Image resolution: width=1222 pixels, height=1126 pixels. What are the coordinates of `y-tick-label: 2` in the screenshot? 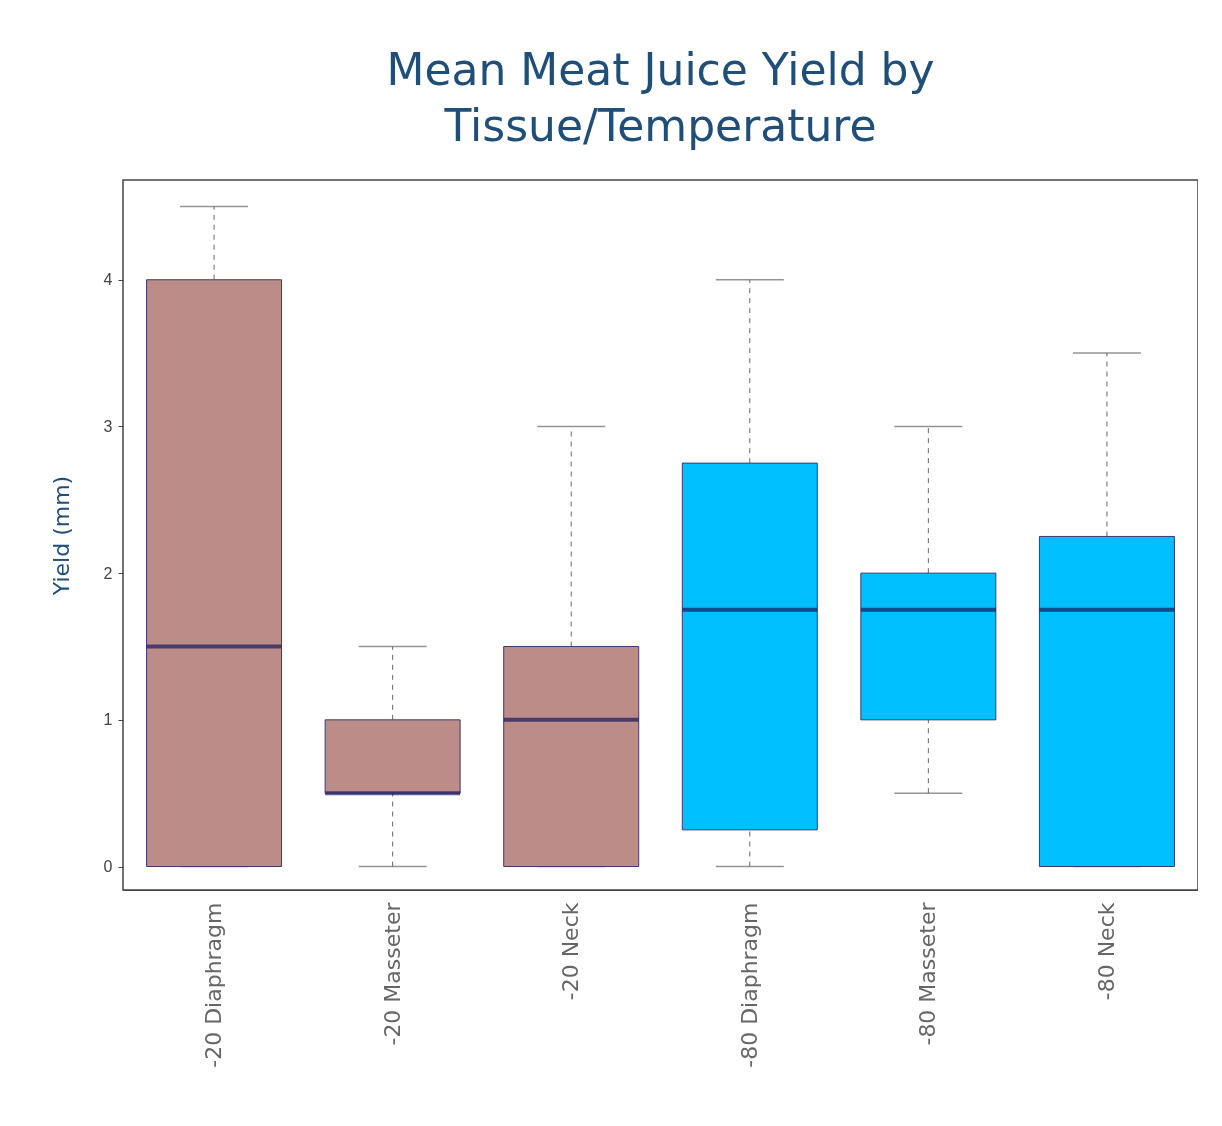 It's located at (108, 573).